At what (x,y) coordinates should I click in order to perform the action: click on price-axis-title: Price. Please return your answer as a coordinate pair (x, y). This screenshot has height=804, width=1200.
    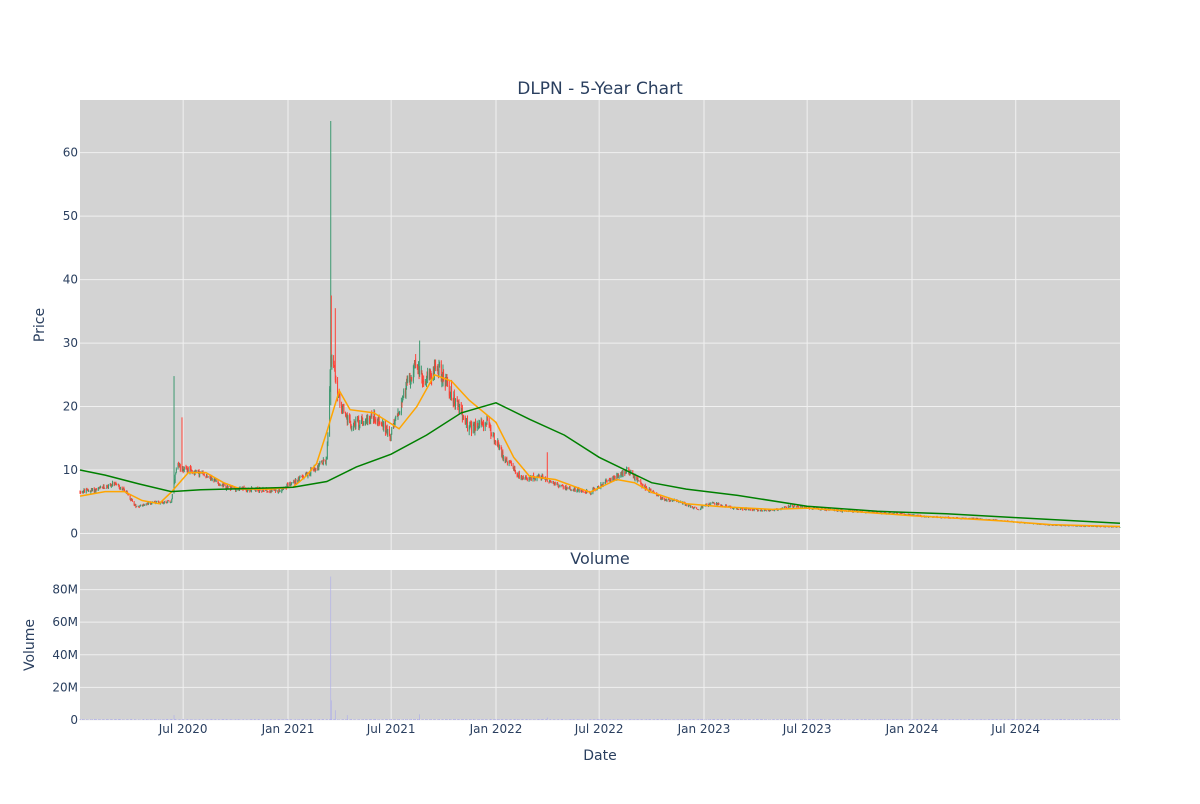
    Looking at the image, I should click on (40, 325).